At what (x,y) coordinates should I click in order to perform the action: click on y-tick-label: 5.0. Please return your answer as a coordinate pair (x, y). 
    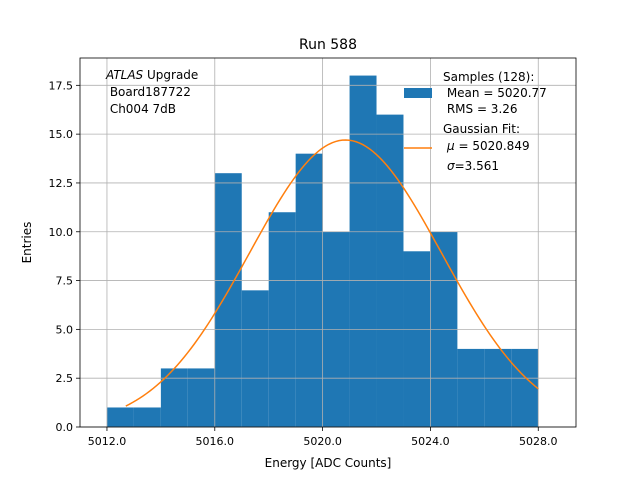
    Looking at the image, I should click on (65, 329).